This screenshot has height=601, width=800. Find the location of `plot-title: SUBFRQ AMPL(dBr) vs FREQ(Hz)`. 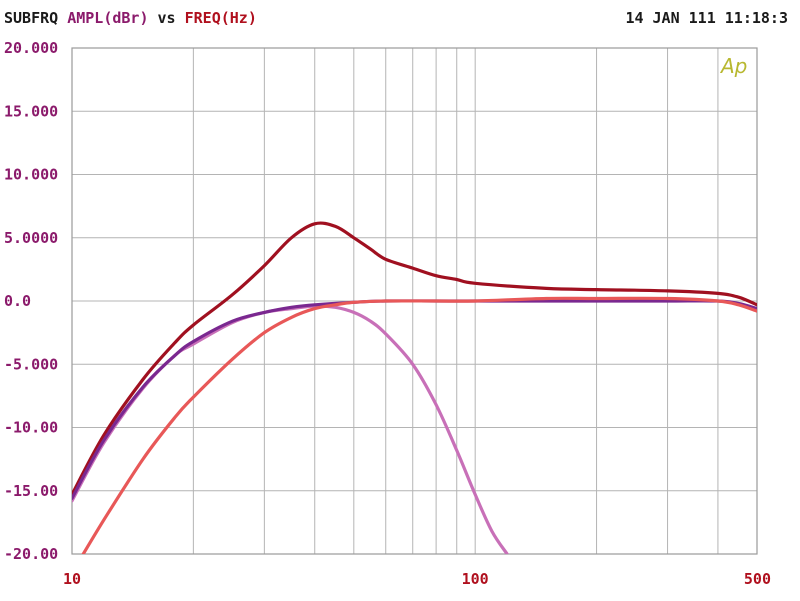

plot-title: SUBFRQ AMPL(dBr) vs FREQ(Hz) is located at coordinates (130, 18).